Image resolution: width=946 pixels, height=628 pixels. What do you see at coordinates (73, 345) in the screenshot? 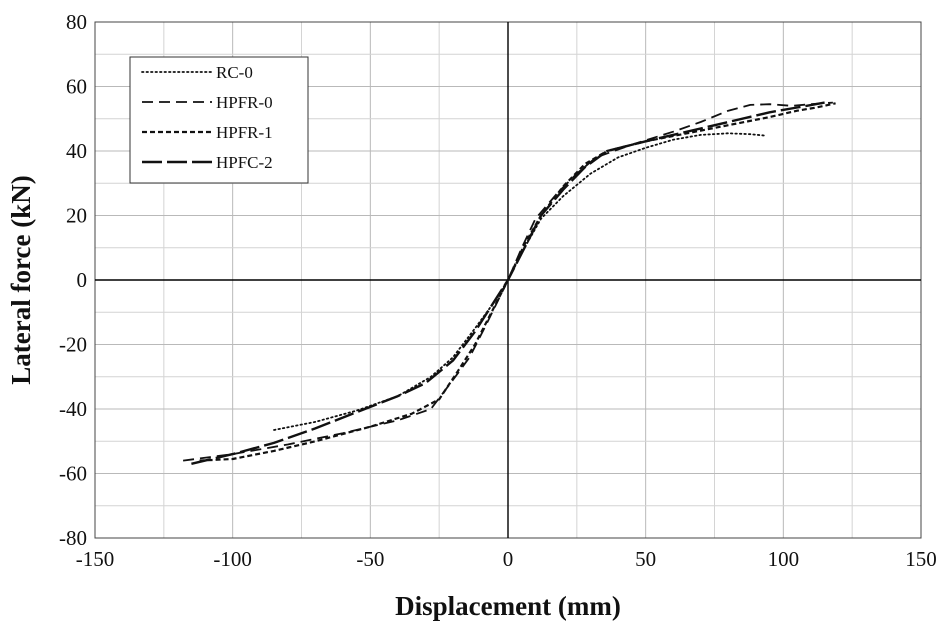
I see `y-tick-label: -20` at bounding box center [73, 345].